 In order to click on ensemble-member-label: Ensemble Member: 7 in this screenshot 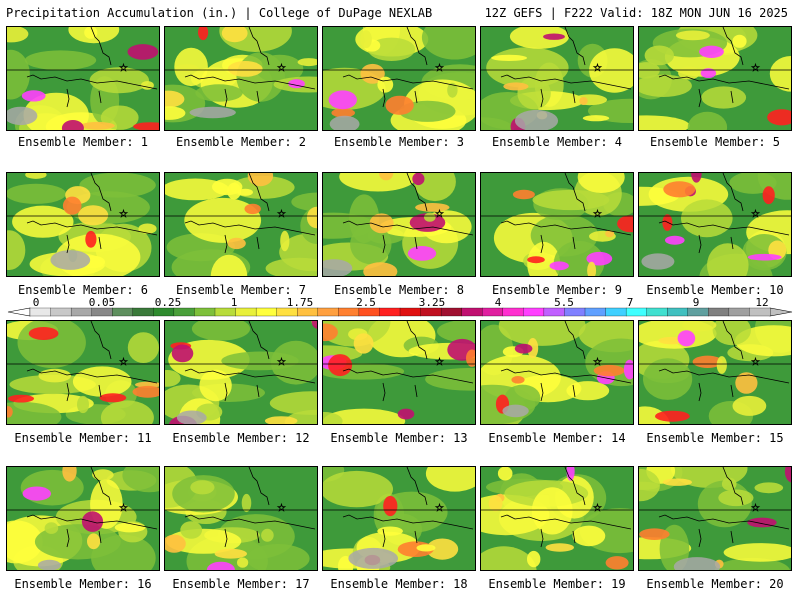, I will do `click(241, 290)`.